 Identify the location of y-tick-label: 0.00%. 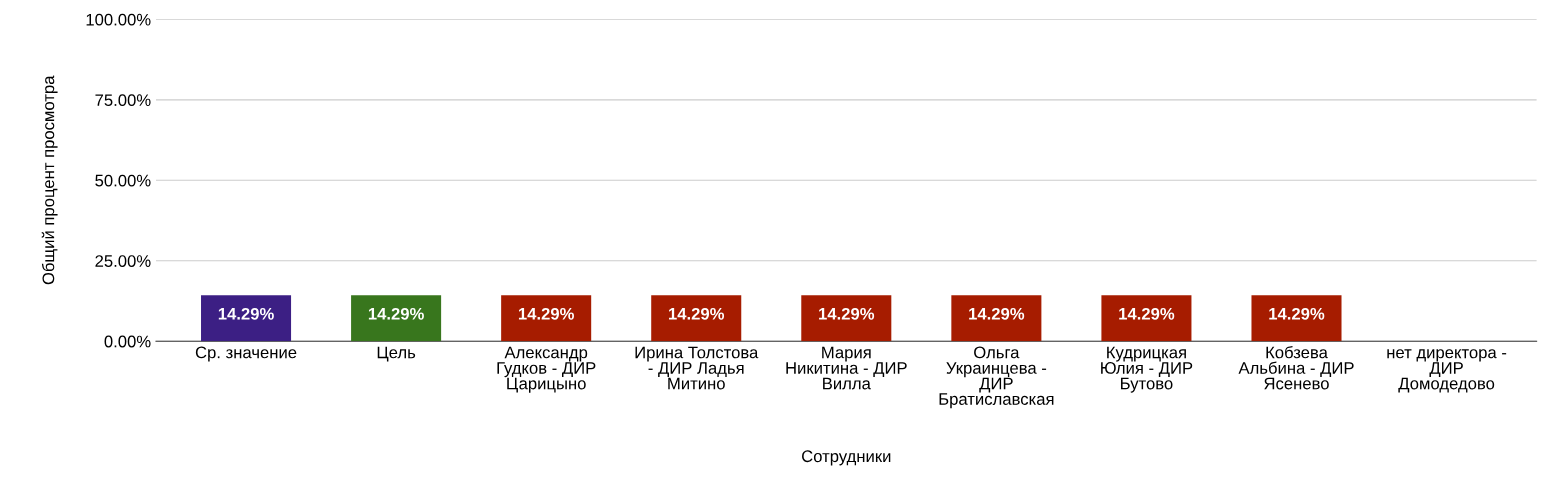
(127, 341).